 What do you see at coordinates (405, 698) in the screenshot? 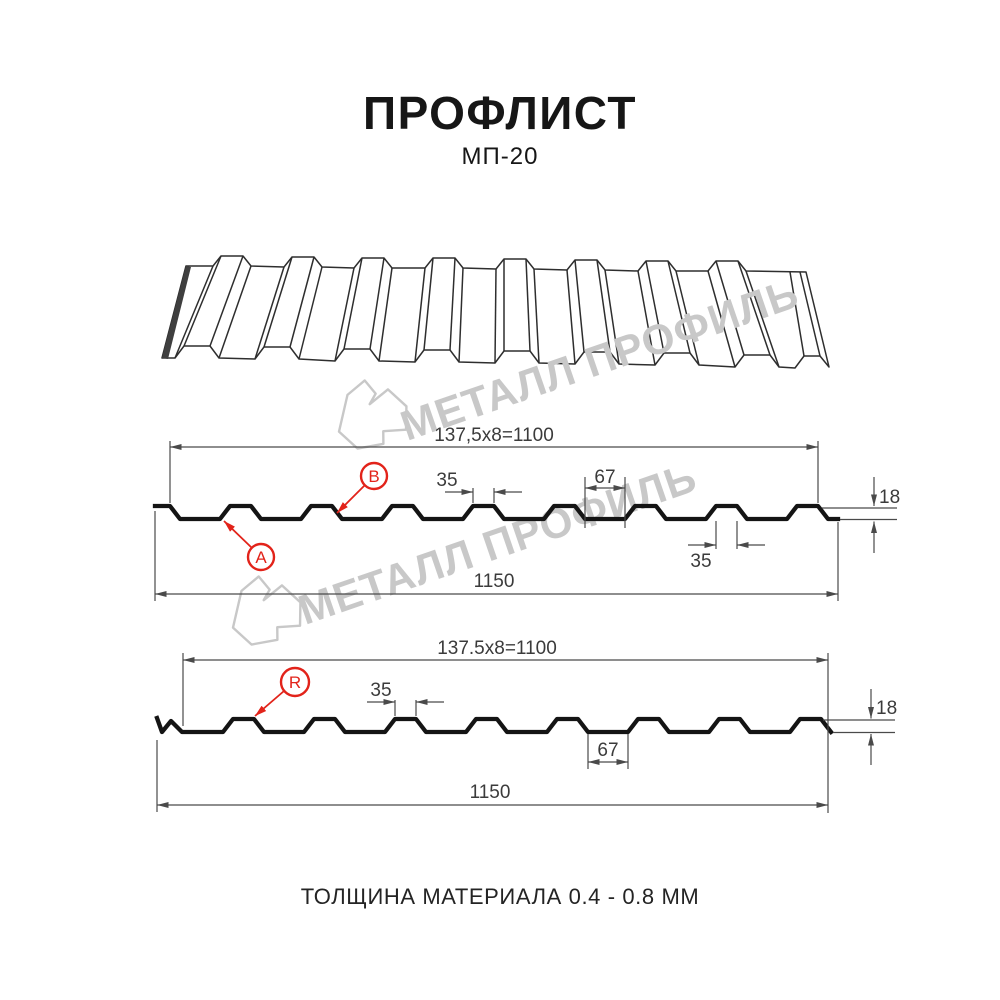
I see `dim-rib-top-reverse: 35` at bounding box center [405, 698].